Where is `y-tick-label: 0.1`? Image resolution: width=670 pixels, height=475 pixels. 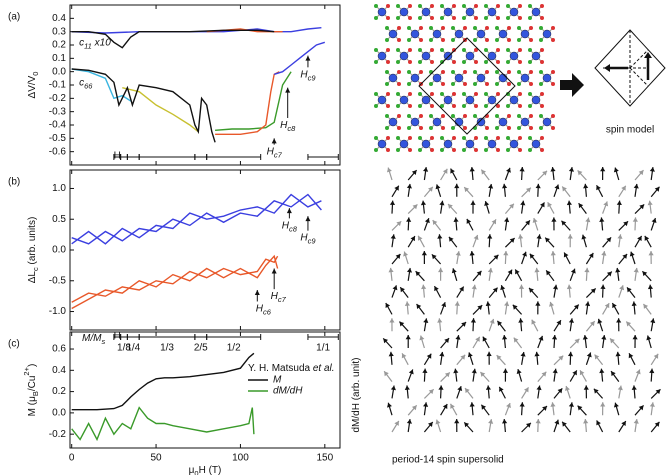 y-tick-label: 0.1 is located at coordinates (59, 58).